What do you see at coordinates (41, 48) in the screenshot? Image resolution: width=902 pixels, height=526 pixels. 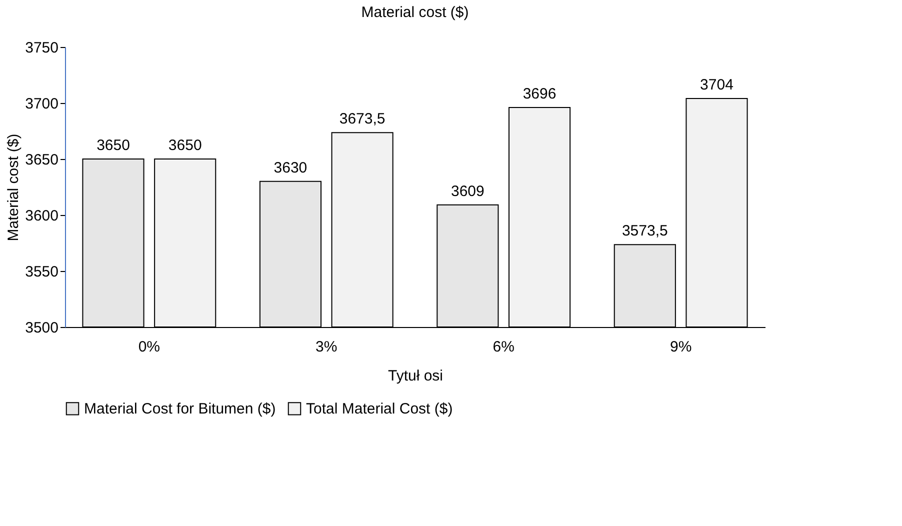 I see `y-tick-label: 3750` at bounding box center [41, 48].